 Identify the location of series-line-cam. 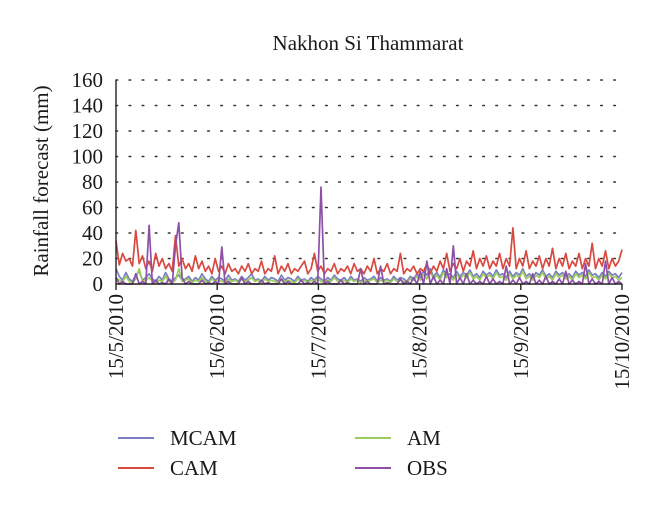
(369, 251).